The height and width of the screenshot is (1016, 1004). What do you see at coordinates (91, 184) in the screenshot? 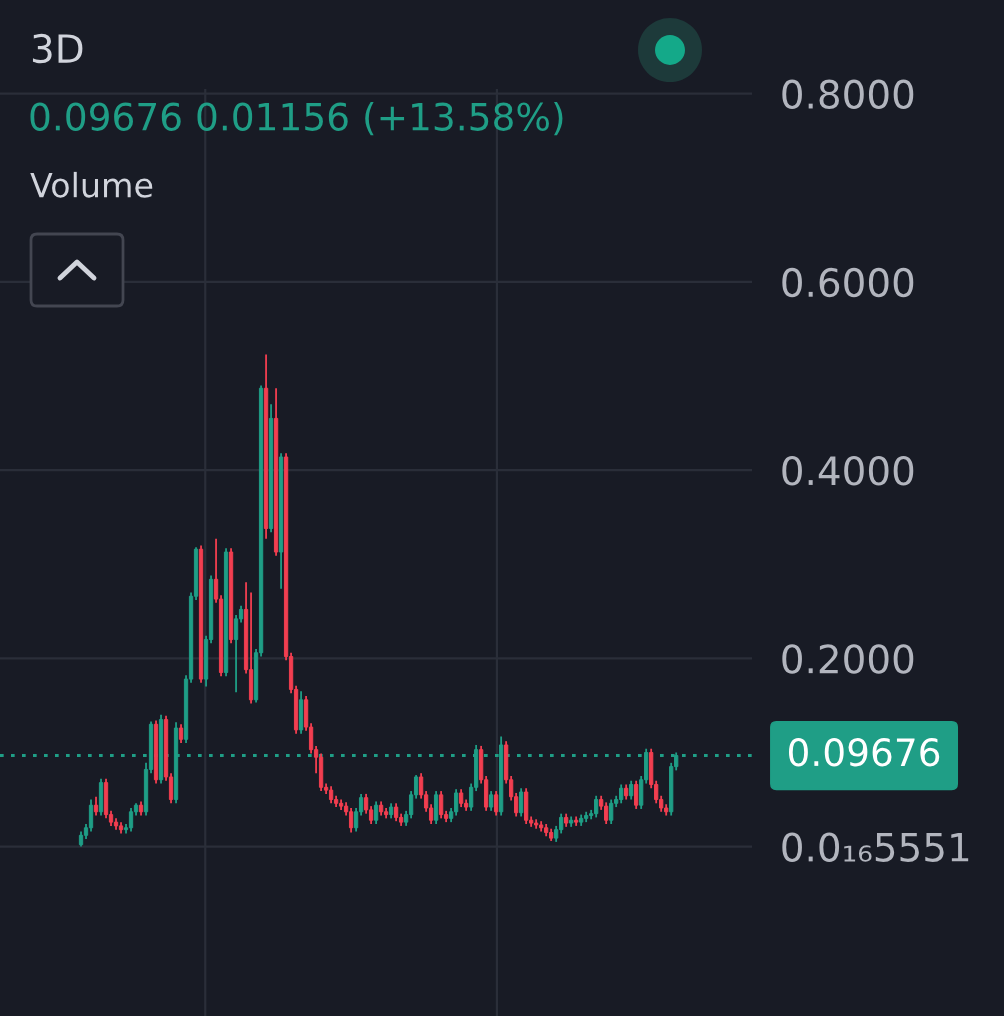
I see `annotation: Volume` at bounding box center [91, 184].